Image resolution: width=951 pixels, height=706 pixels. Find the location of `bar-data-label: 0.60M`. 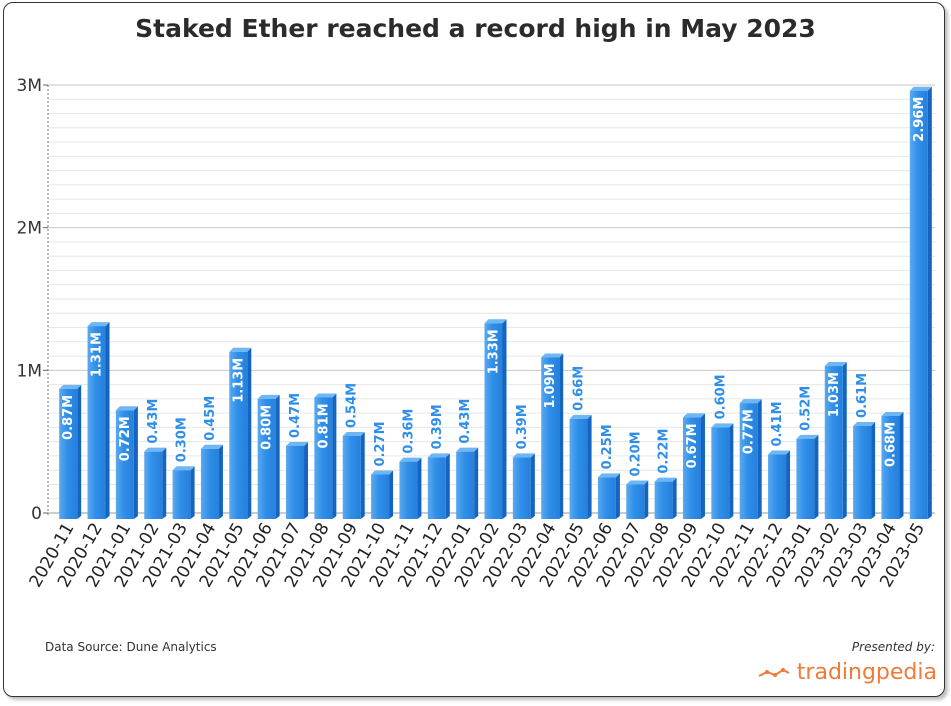

bar-data-label: 0.60M is located at coordinates (720, 396).